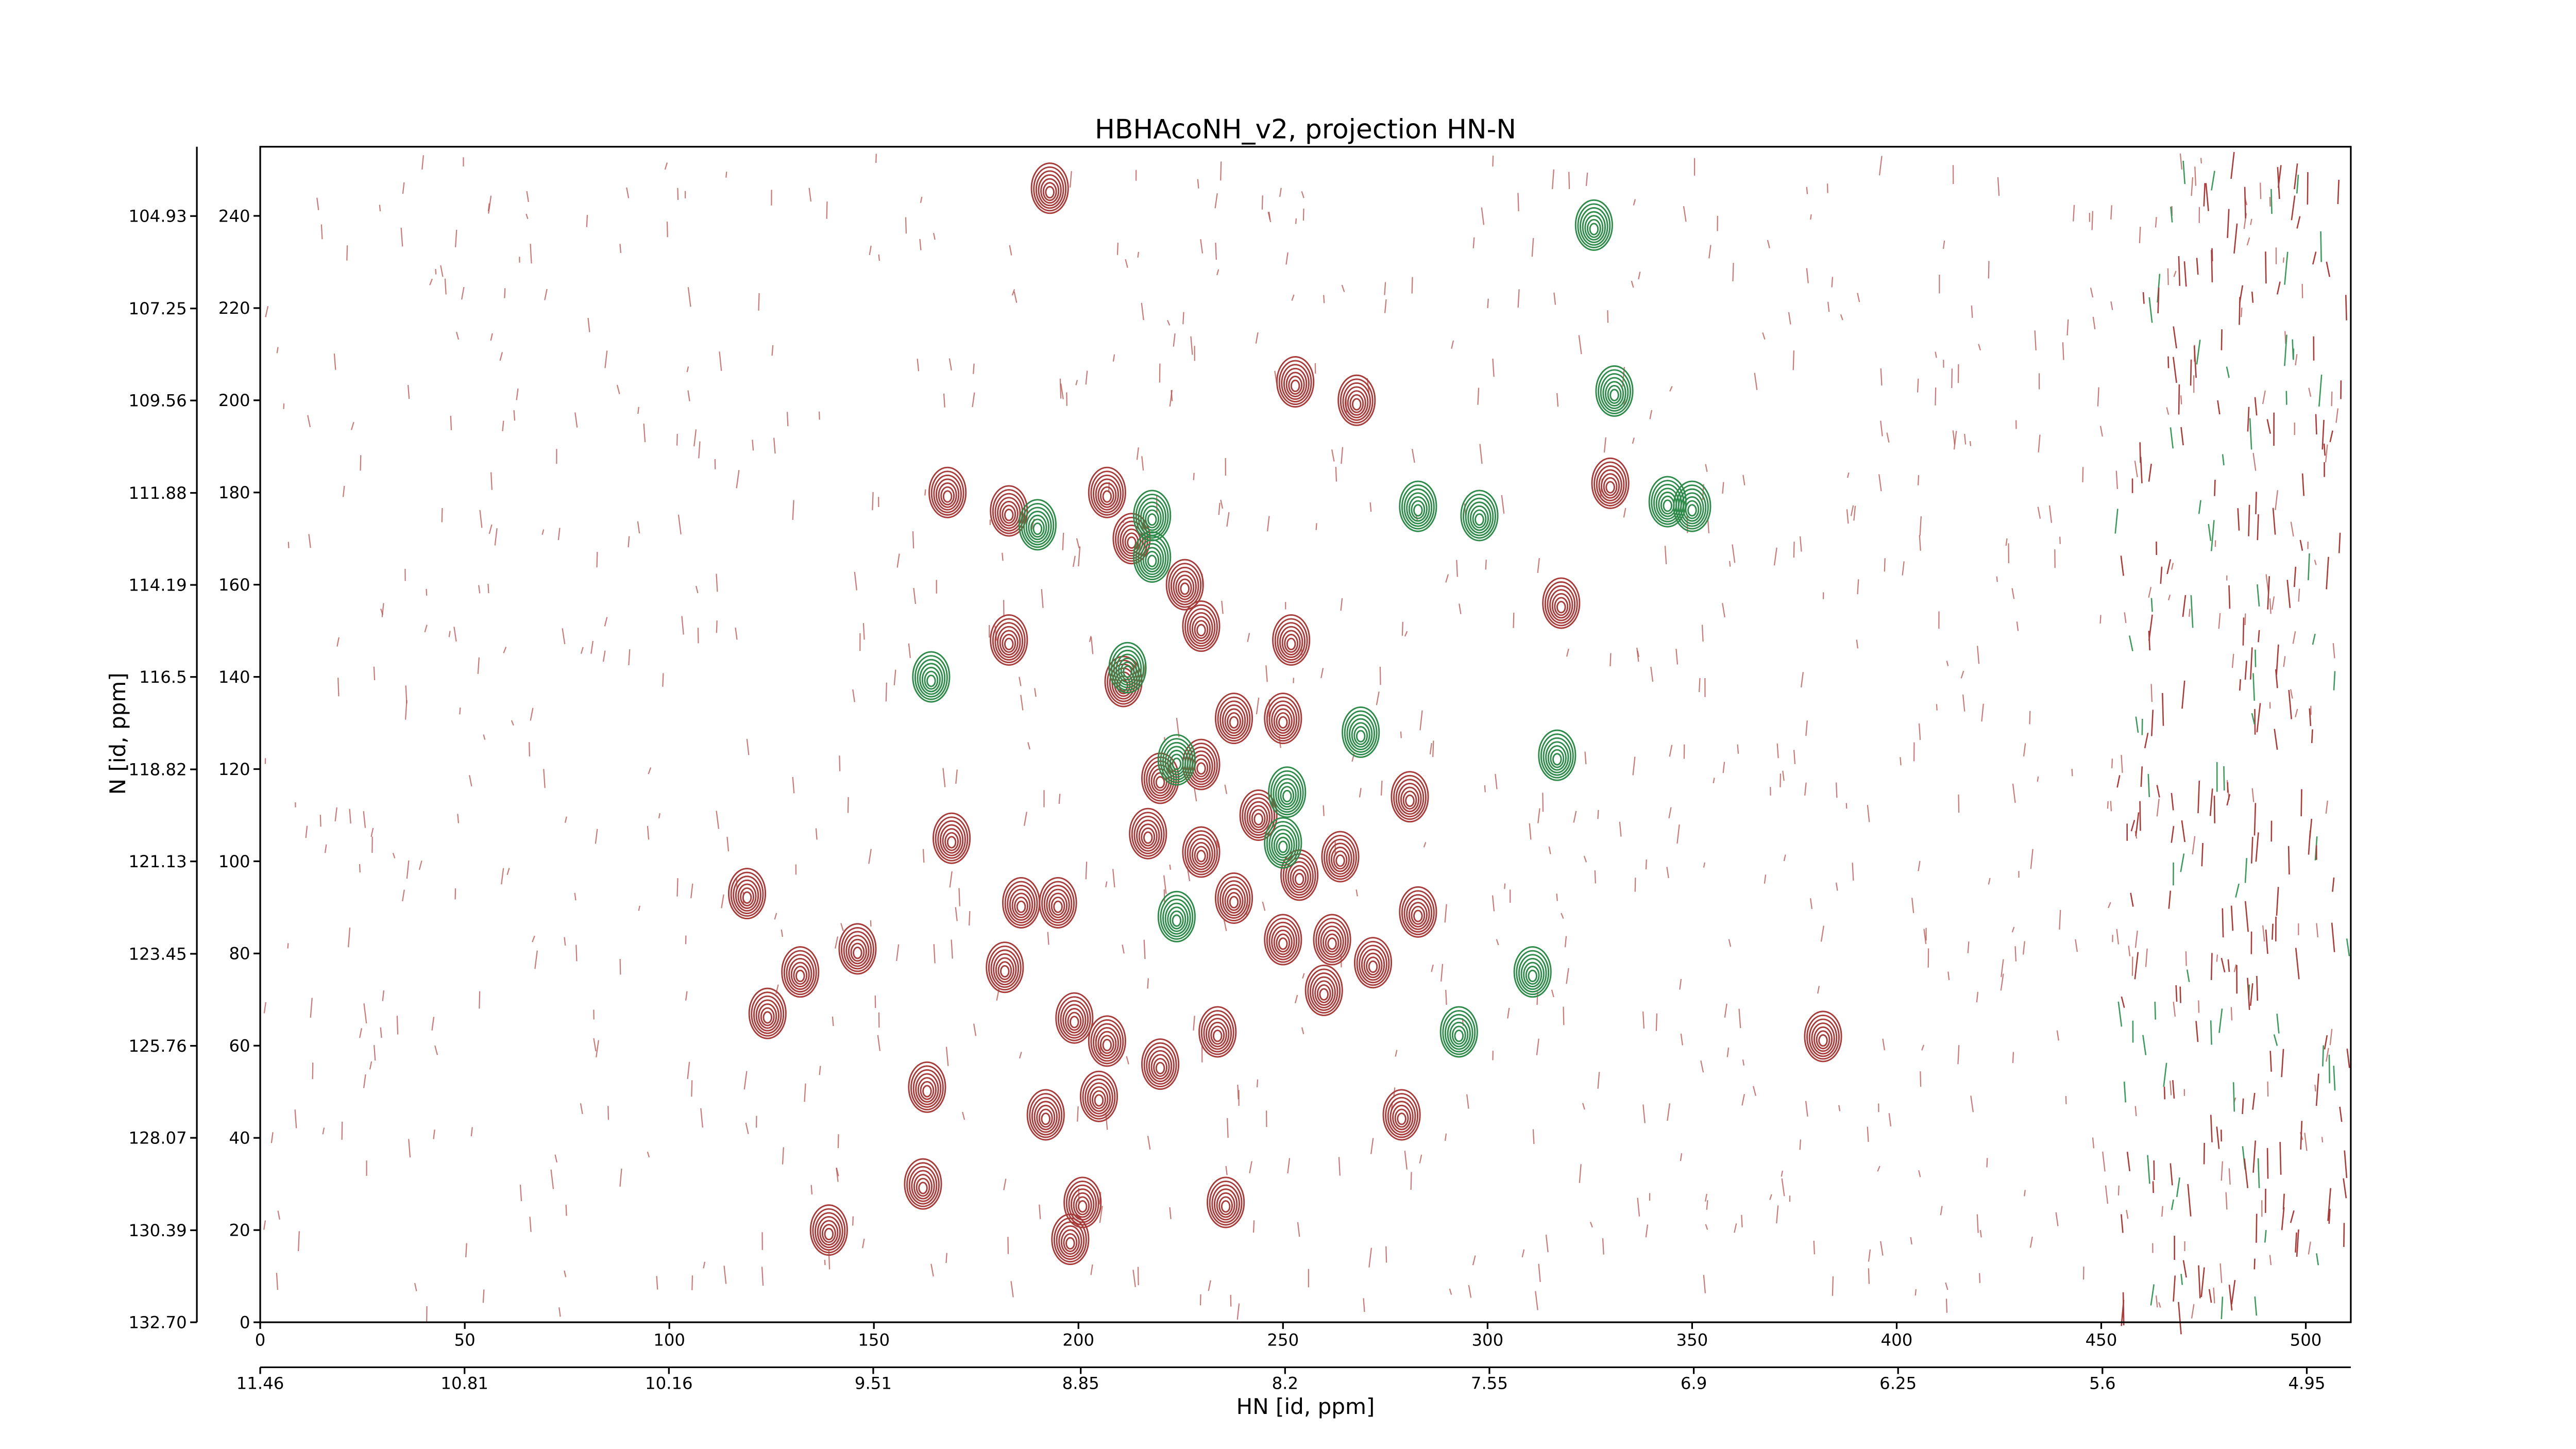  I want to click on y-tick-label: 180, so click(234, 492).